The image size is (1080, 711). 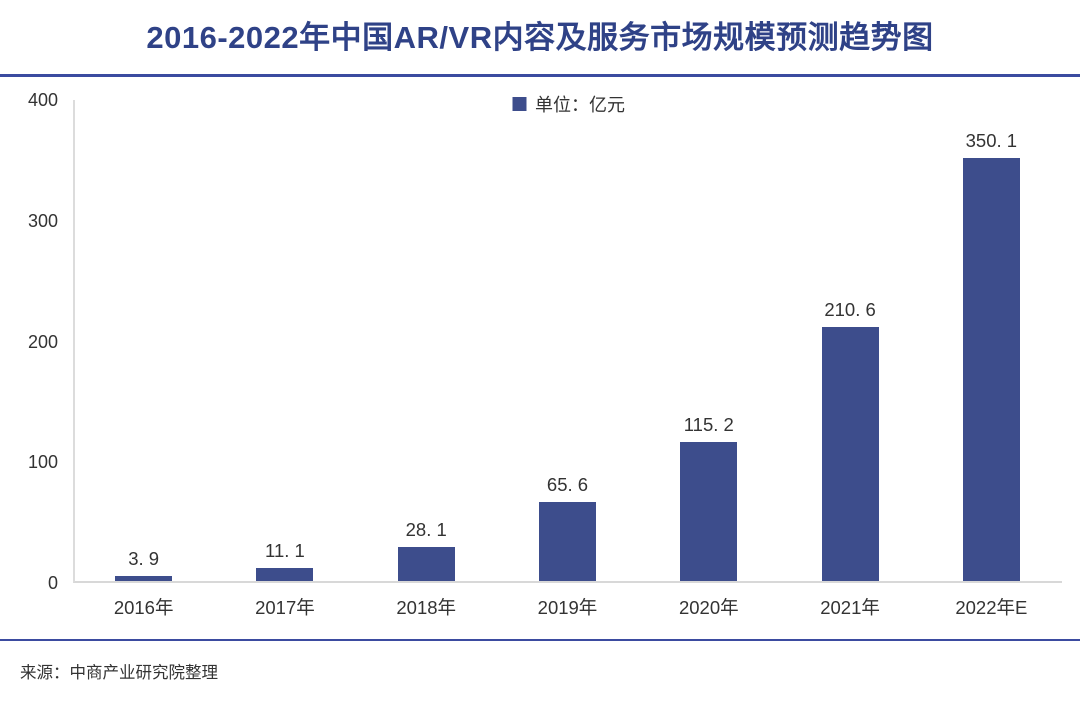 What do you see at coordinates (42, 220) in the screenshot?
I see `y-axis-tick: 300` at bounding box center [42, 220].